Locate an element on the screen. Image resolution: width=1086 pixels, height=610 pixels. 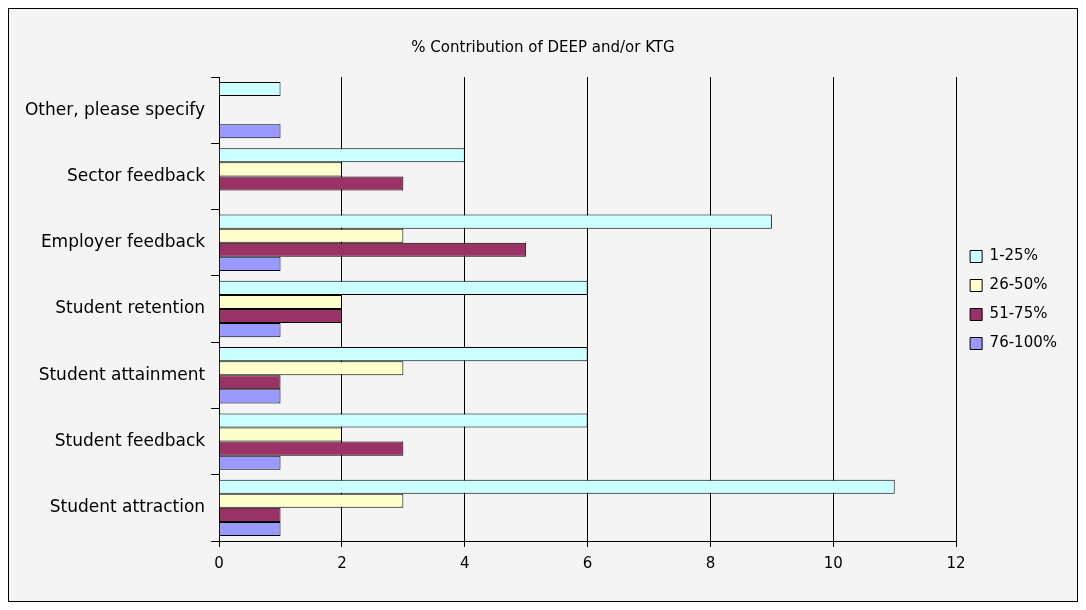
x-tick-label: 0 is located at coordinates (219, 562).